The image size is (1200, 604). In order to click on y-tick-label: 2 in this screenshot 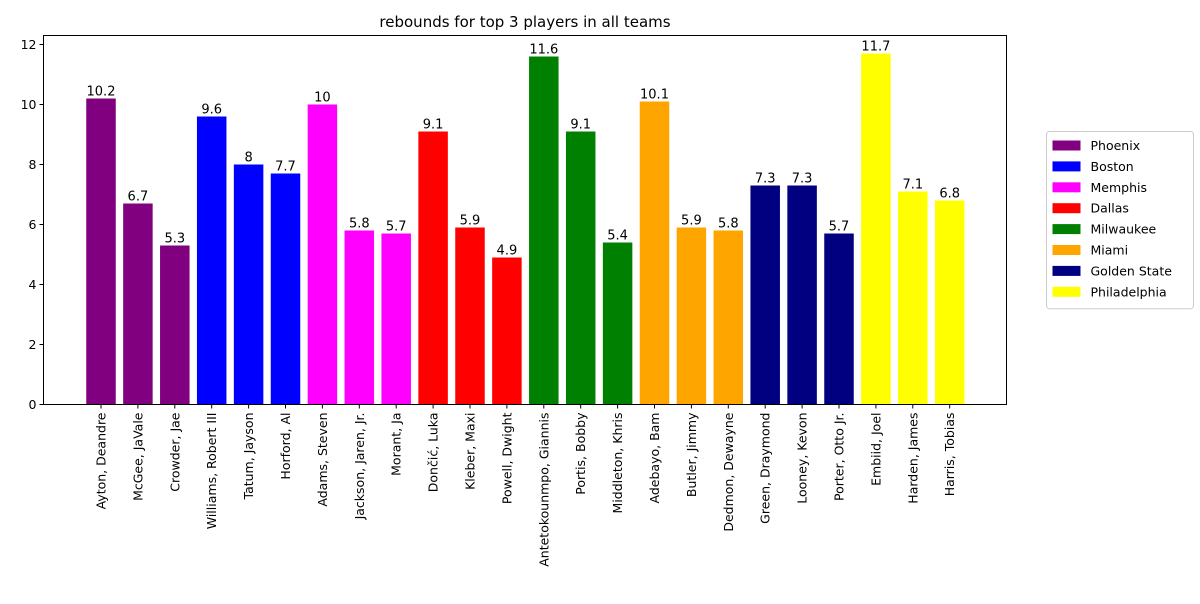, I will do `click(33, 344)`.